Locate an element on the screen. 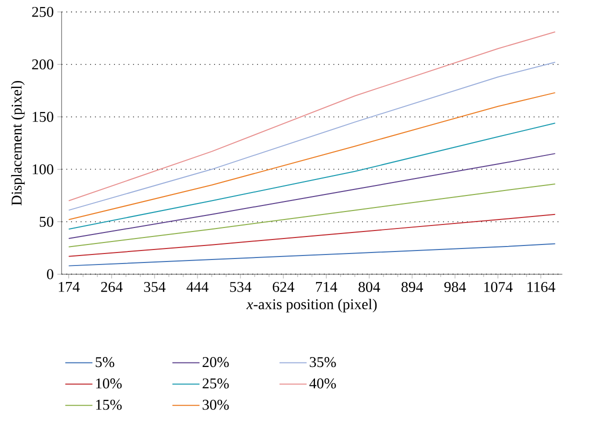  x-axis-title: x-axis position (pixel) is located at coordinates (311, 305).